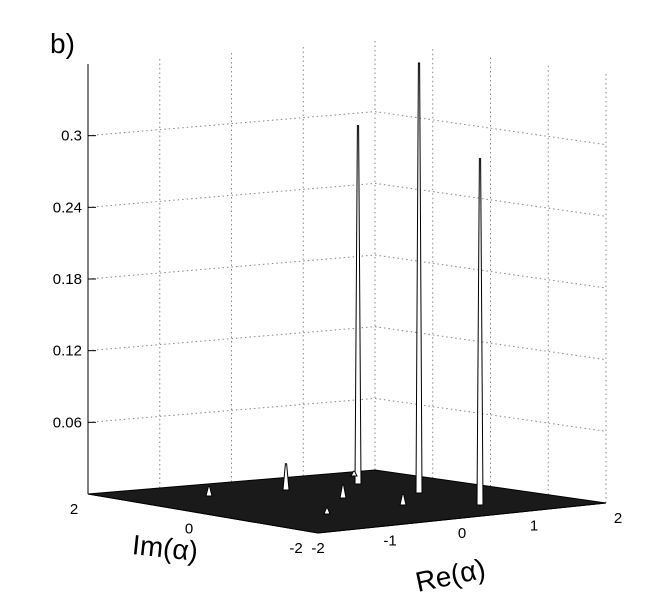  What do you see at coordinates (295, 548) in the screenshot?
I see `y-tick-label: -2` at bounding box center [295, 548].